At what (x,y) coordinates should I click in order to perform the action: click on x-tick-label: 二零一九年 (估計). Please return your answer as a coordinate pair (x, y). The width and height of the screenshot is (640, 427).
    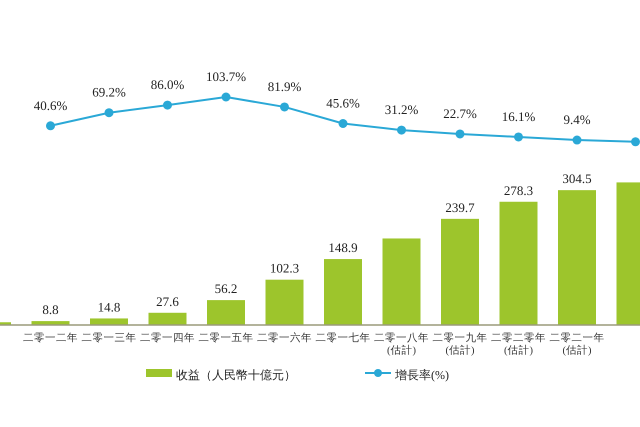
    Looking at the image, I should click on (460, 344).